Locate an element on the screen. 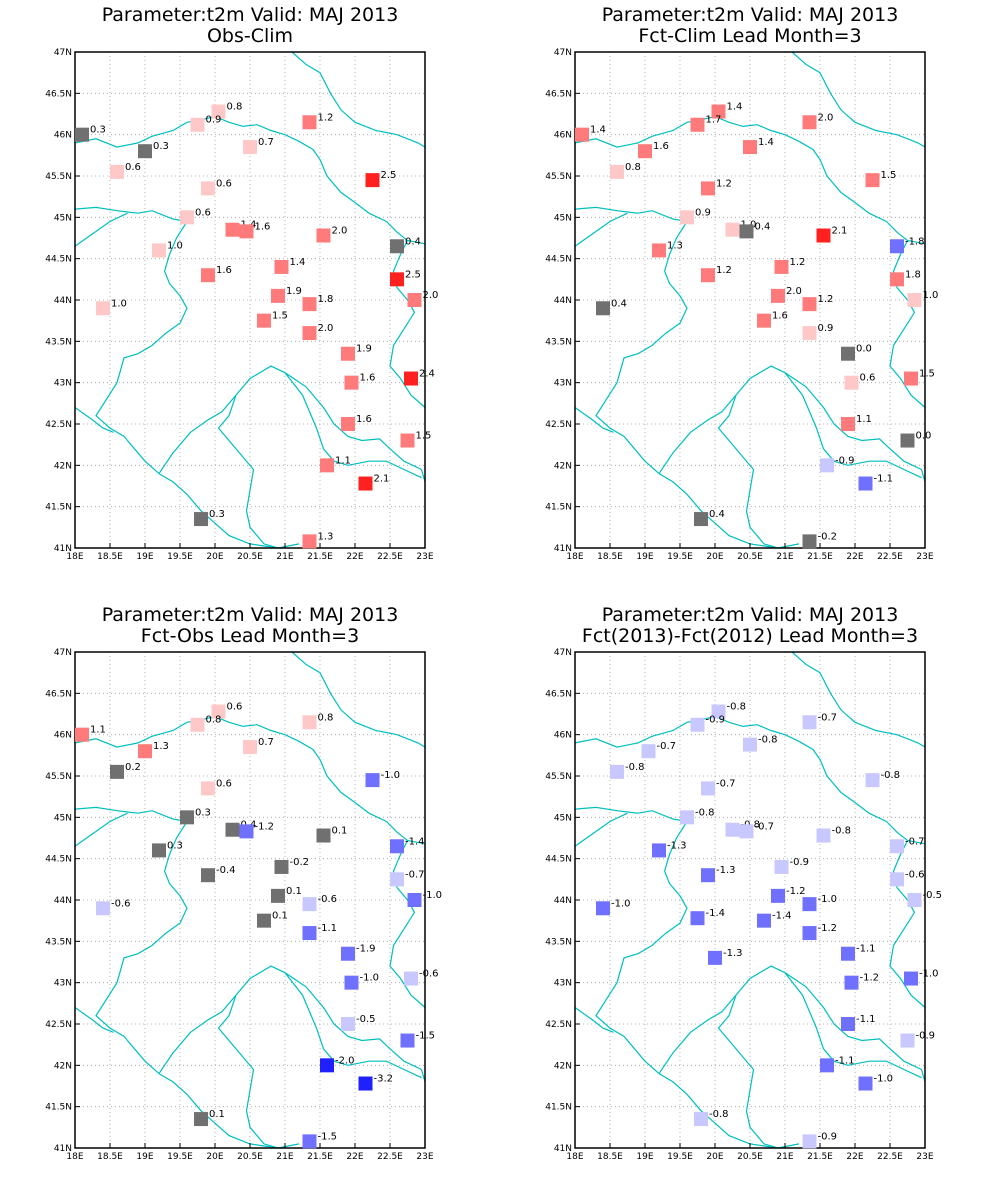 This screenshot has height=1200, width=1000. station-value-label: 0.9 is located at coordinates (214, 120).